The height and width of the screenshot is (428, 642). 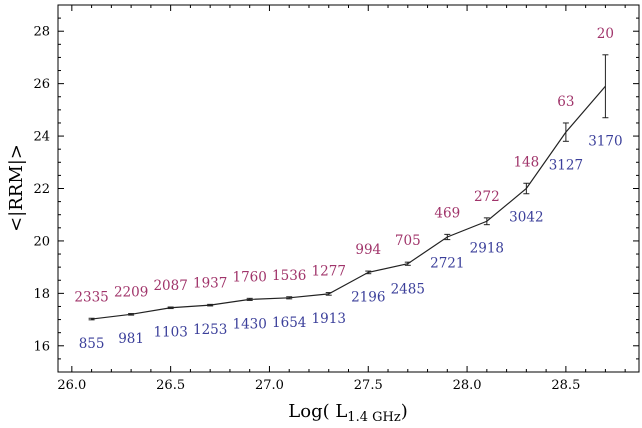 I want to click on x-tick-label: 26.5, so click(x=170, y=385).